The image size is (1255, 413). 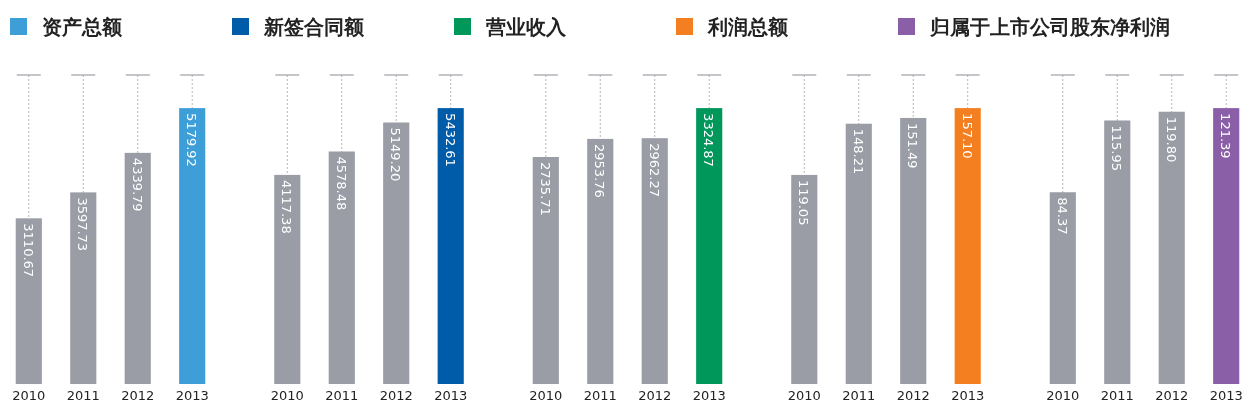 I want to click on legend-label: 归属于上市公司股东净利润, so click(x=1049, y=27).